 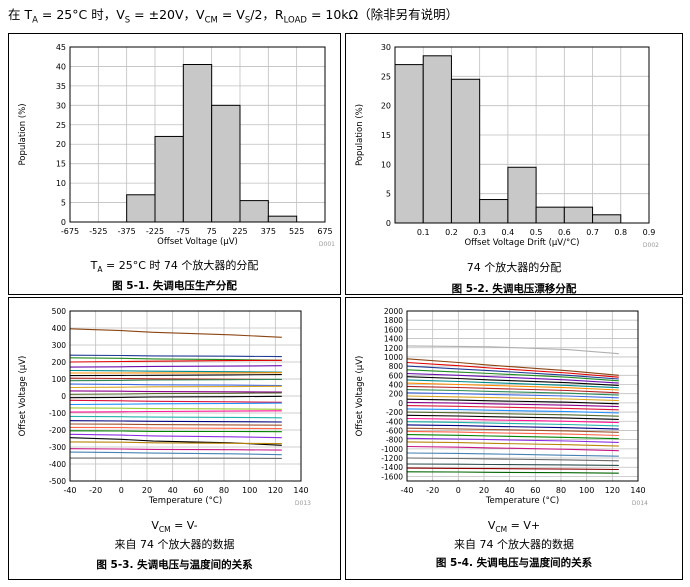 What do you see at coordinates (396, 394) in the screenshot?
I see `y-tick-label: 200` at bounding box center [396, 394].